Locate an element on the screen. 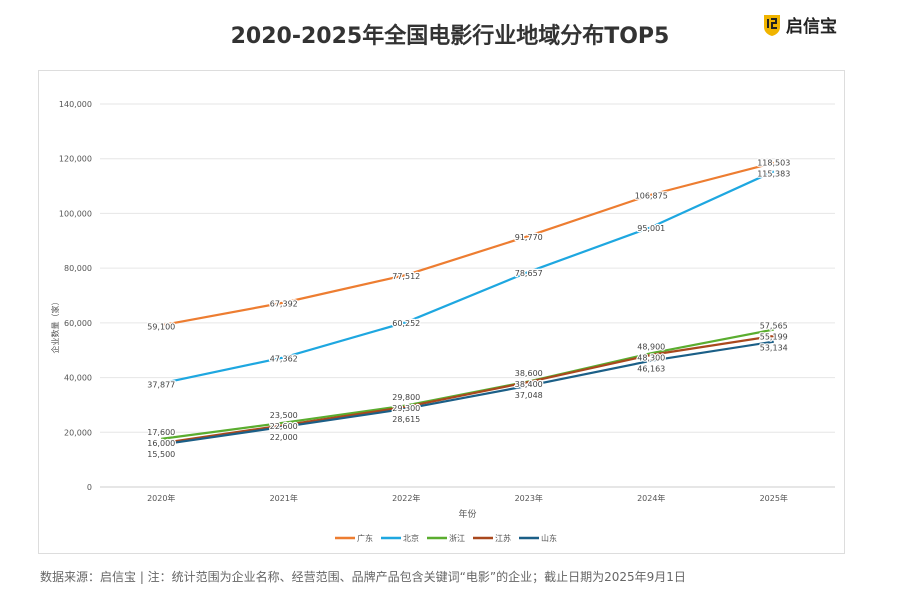 This screenshot has width=900, height=600. data-label: 17,600 is located at coordinates (161, 432).